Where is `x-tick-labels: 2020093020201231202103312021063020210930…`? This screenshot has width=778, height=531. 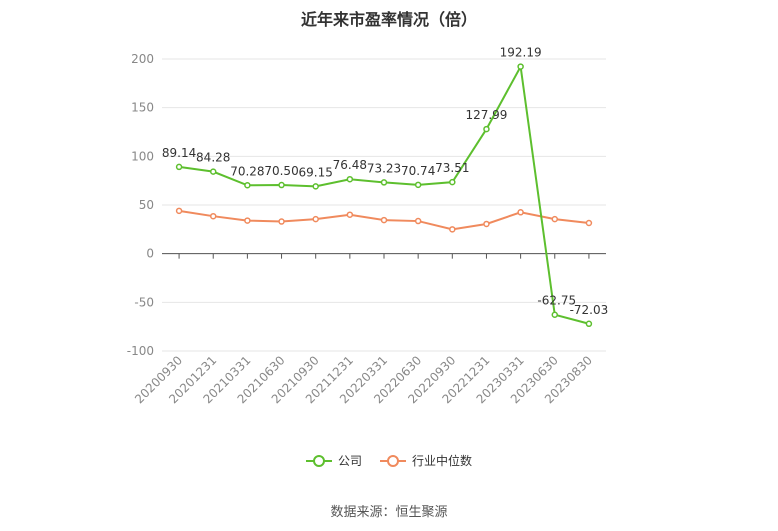 x-tick-labels: 2020093020201231202103312021063020210930… is located at coordinates (363, 379).